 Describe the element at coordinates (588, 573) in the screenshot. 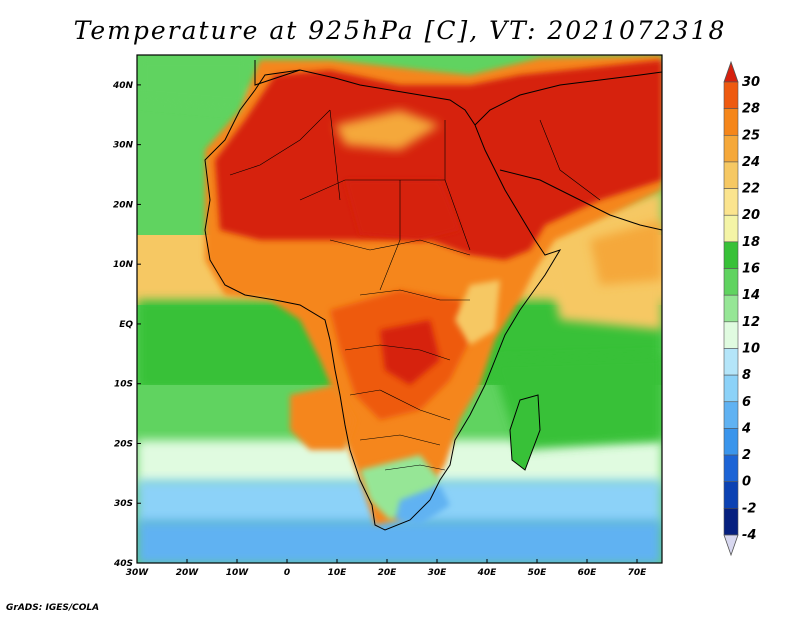

I see `lon-tick-label: 60E` at that location.